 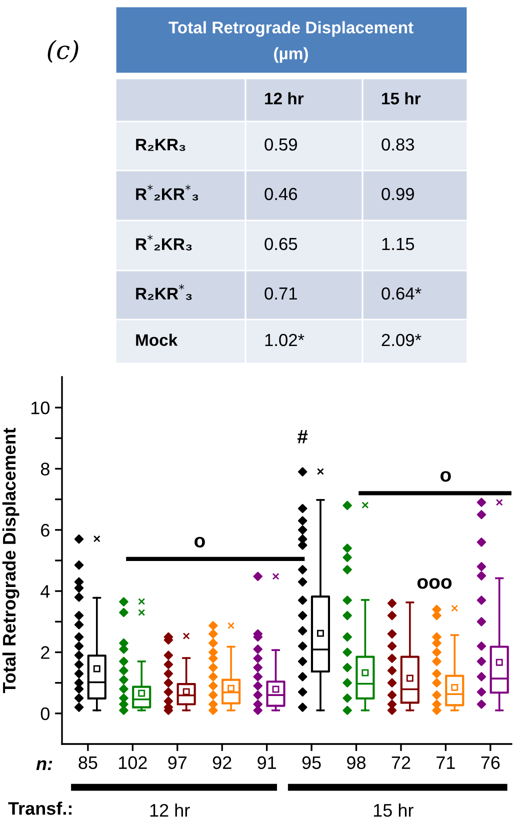 I want to click on text: 1.02*, so click(x=284, y=340).